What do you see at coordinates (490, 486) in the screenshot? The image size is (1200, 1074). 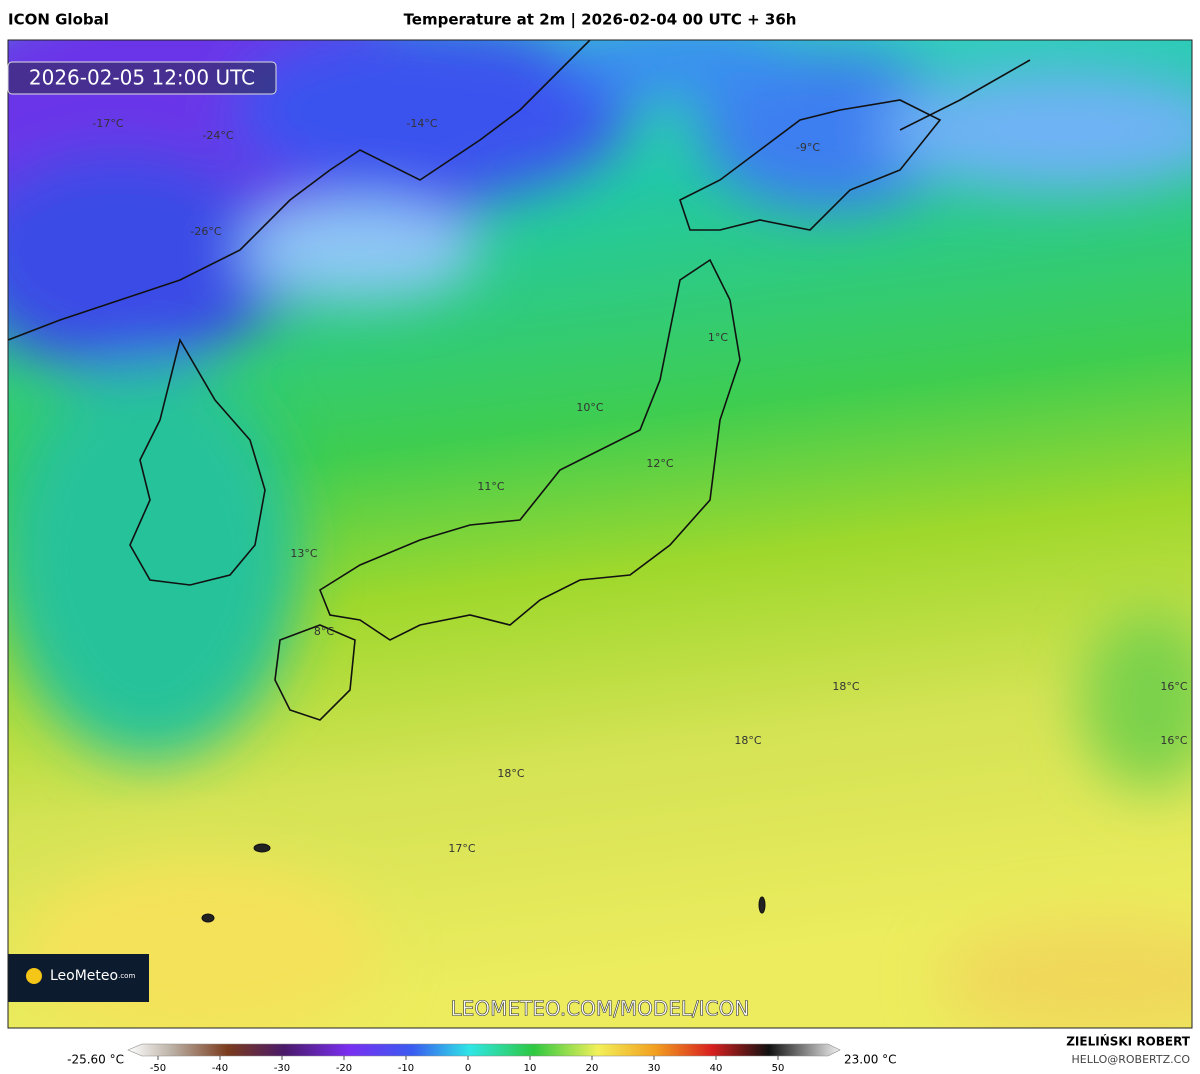 I see `temp-label: 11°C` at bounding box center [490, 486].